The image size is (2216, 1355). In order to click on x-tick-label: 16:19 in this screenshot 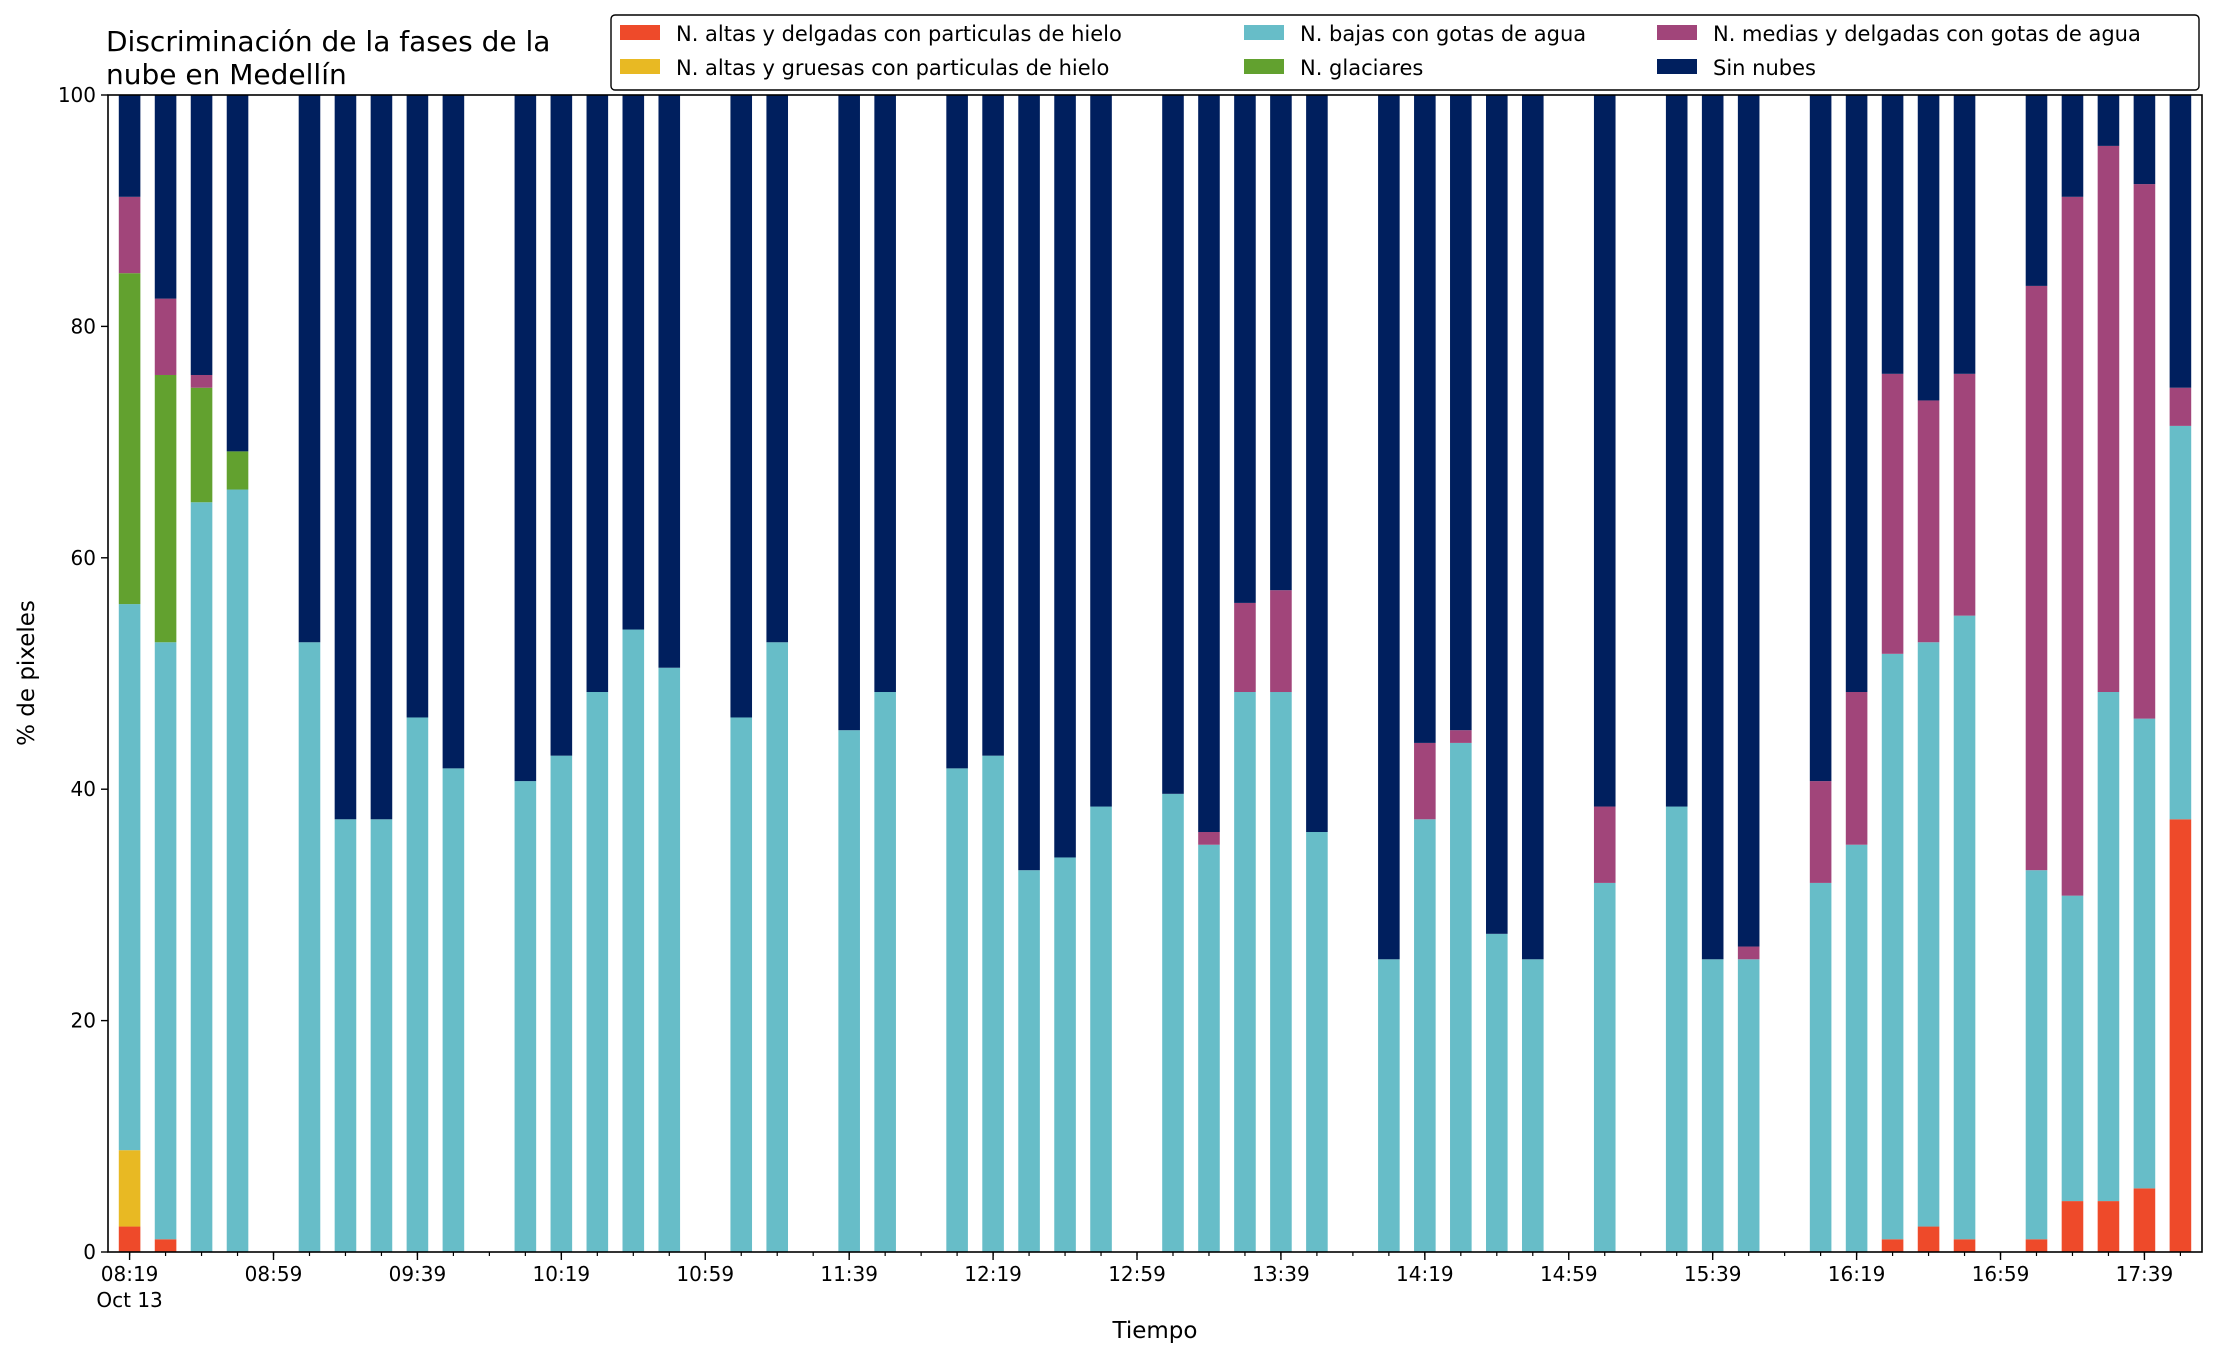, I will do `click(1857, 1274)`.